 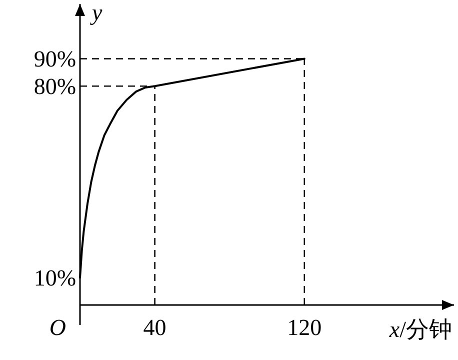 What do you see at coordinates (420, 329) in the screenshot?
I see `x-axis-title: x/分钟` at bounding box center [420, 329].